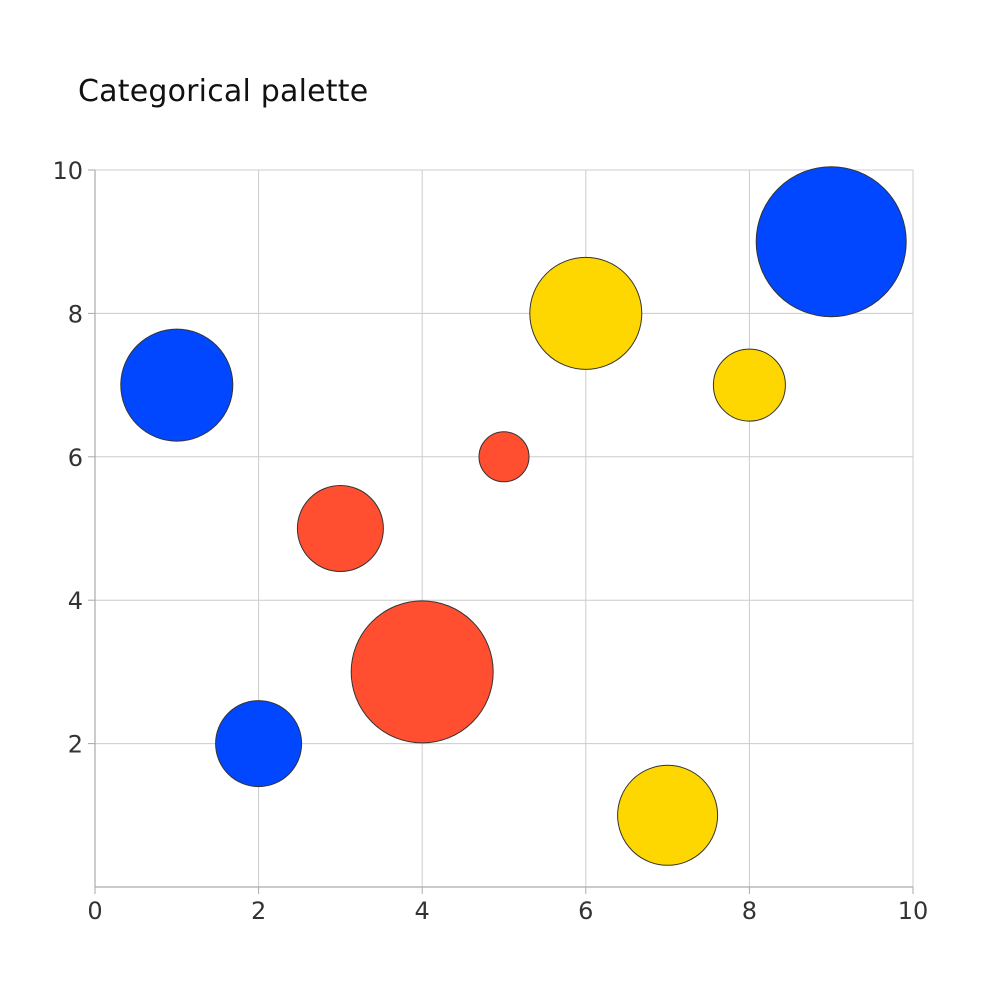  What do you see at coordinates (913, 911) in the screenshot?
I see `x-tick-label: 10` at bounding box center [913, 911].